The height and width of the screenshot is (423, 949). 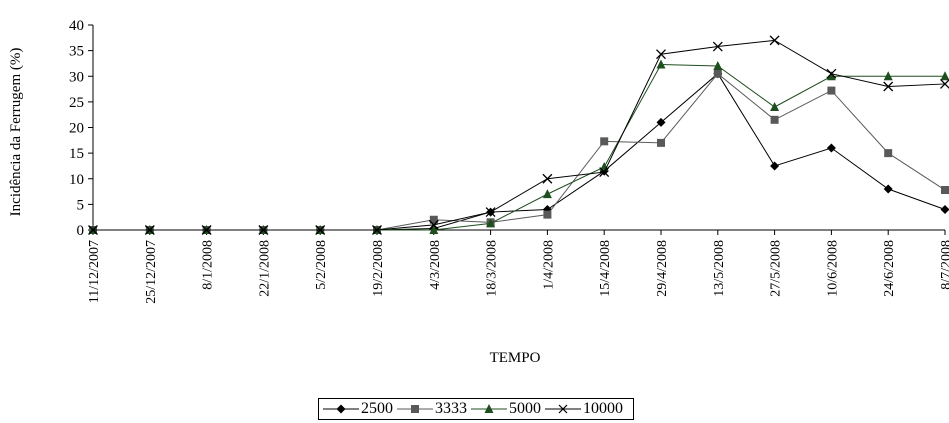 I want to click on x-tick-label: 22/1/2008, so click(x=264, y=268).